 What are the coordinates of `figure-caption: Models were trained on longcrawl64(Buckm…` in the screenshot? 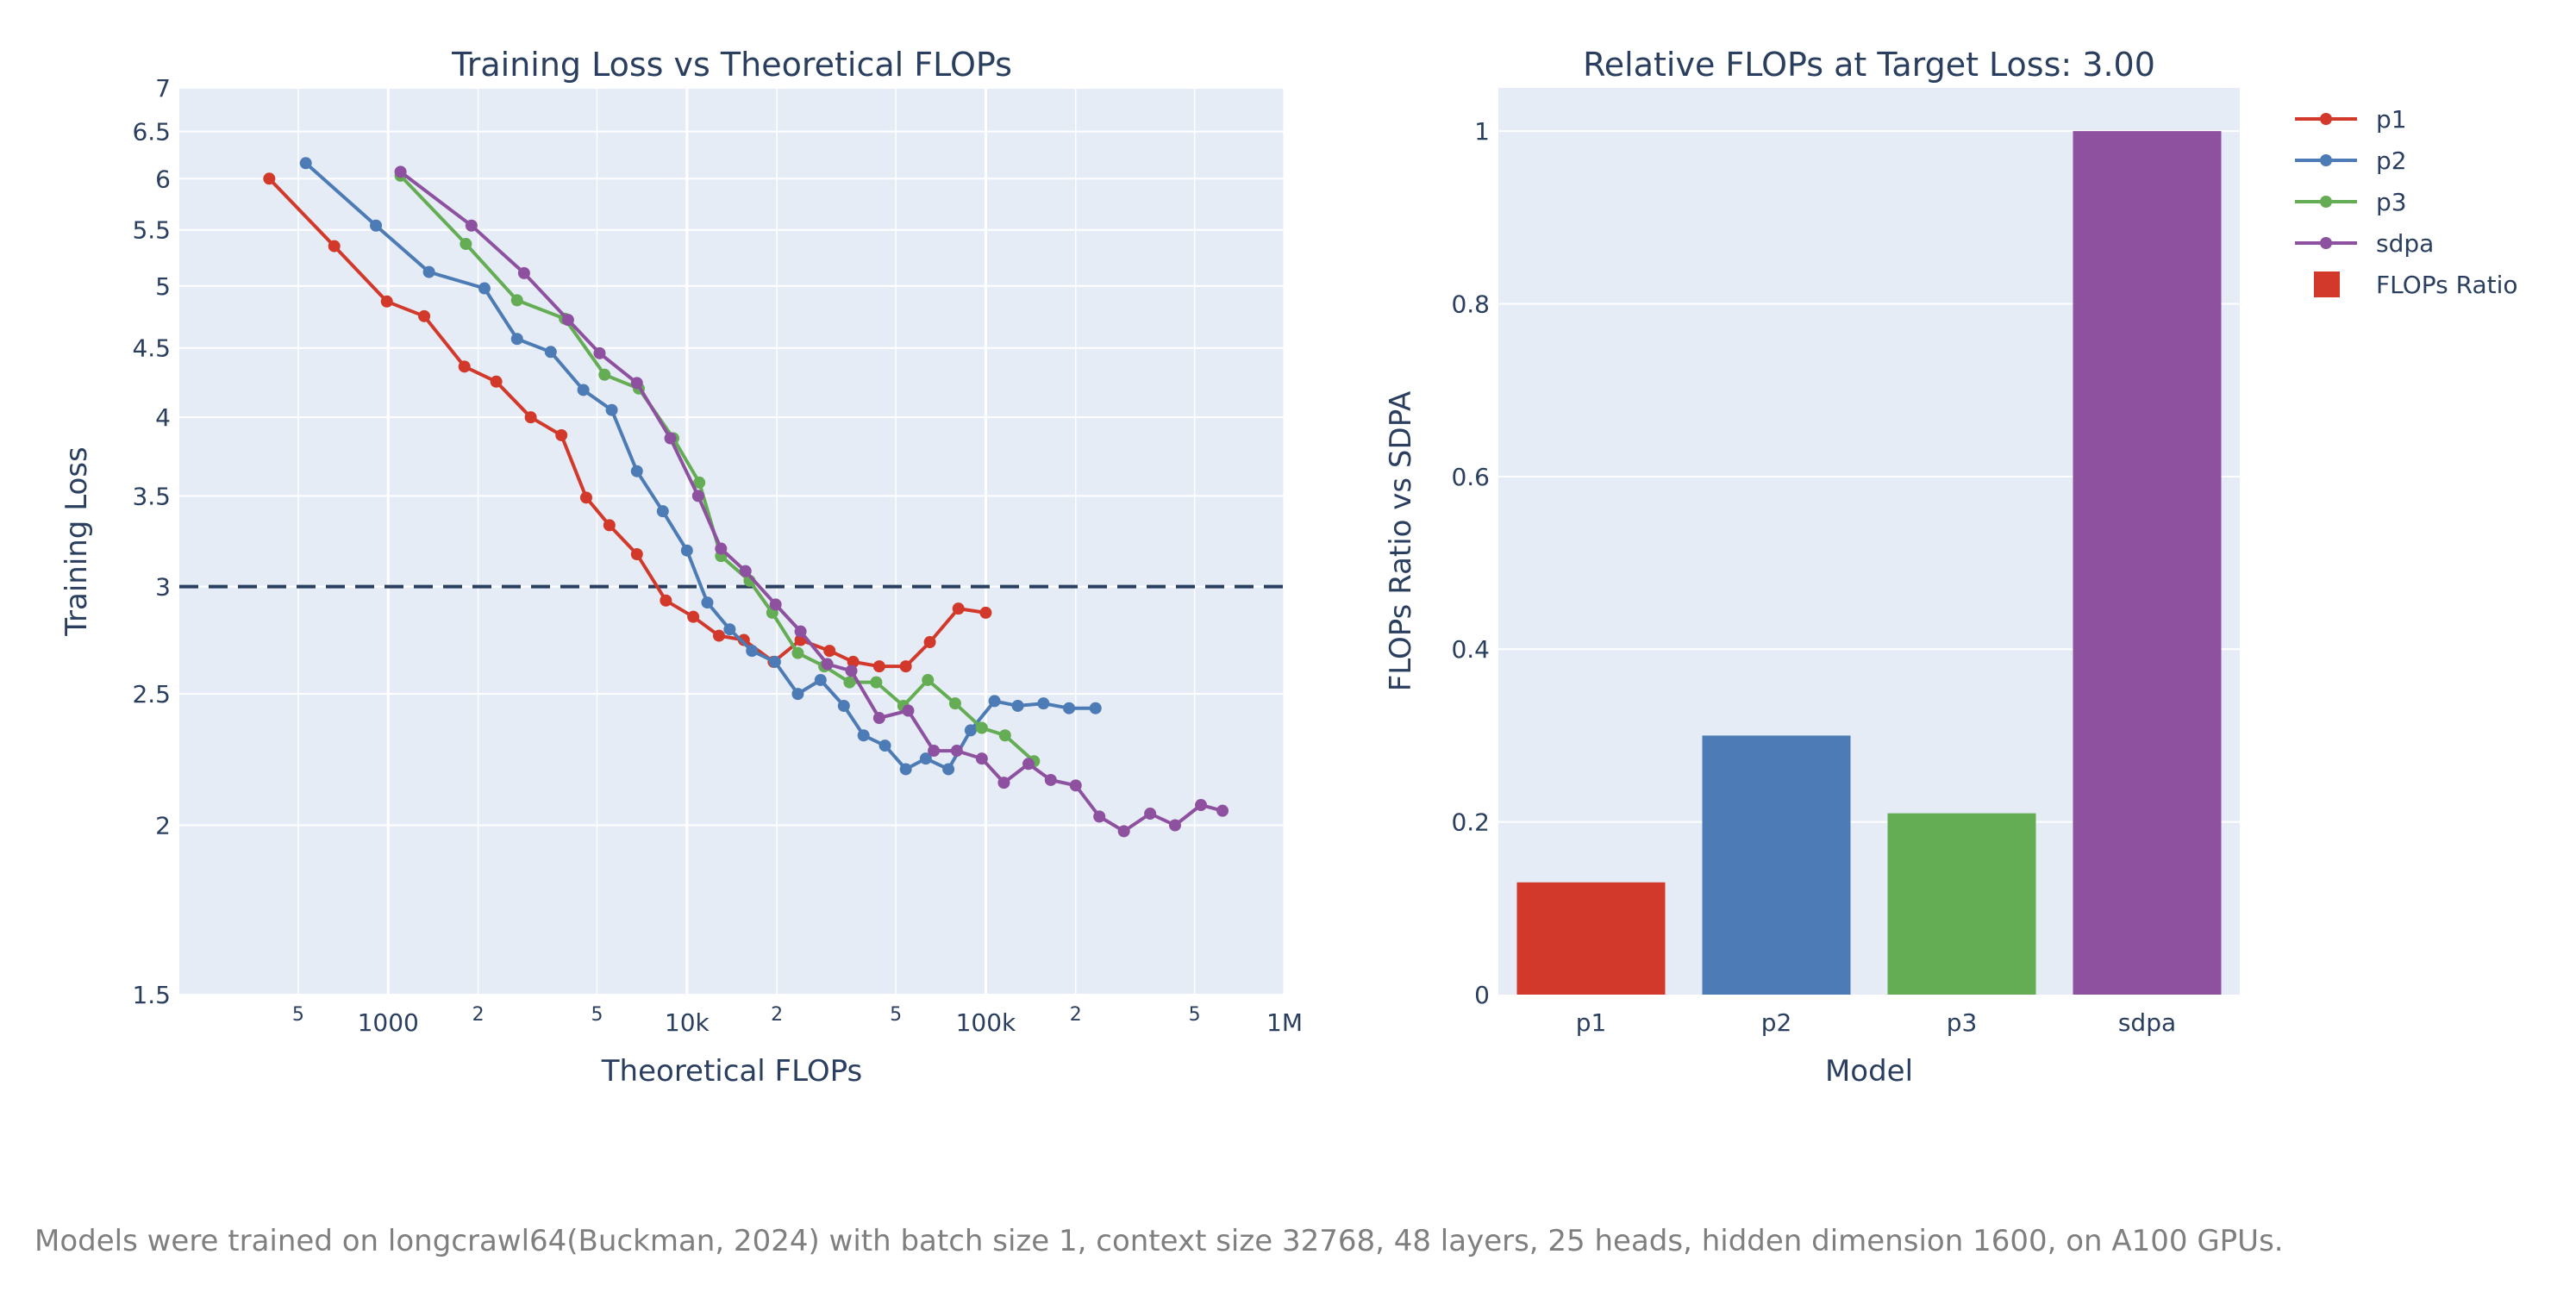 It's located at (1159, 1241).